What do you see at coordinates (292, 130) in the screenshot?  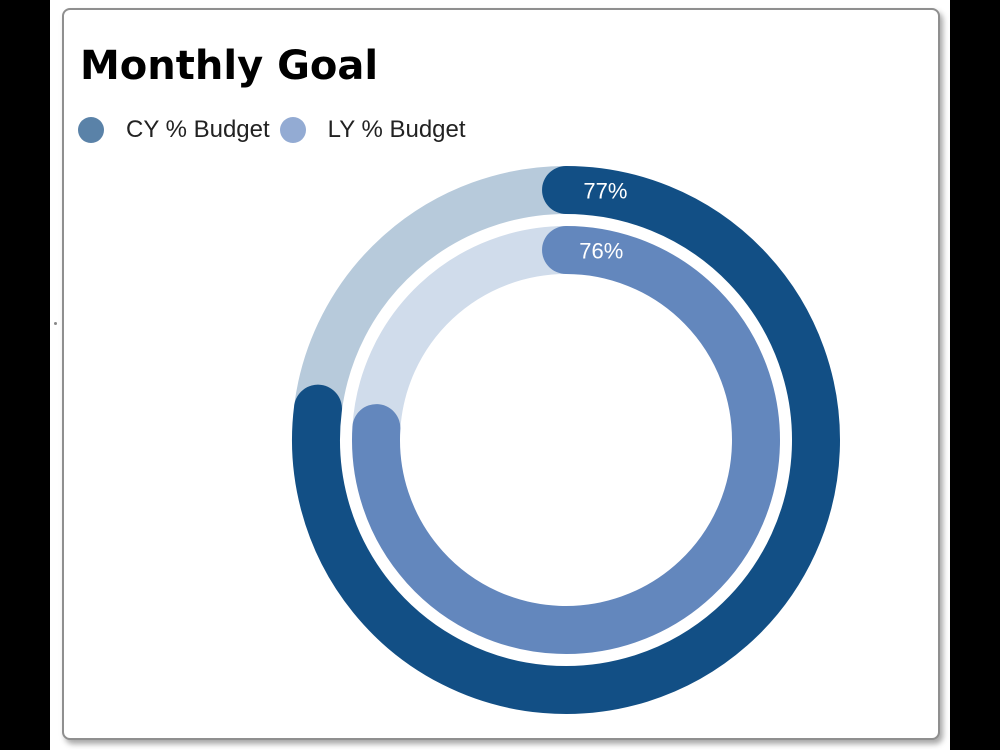 I see `legend-swatch-ly` at bounding box center [292, 130].